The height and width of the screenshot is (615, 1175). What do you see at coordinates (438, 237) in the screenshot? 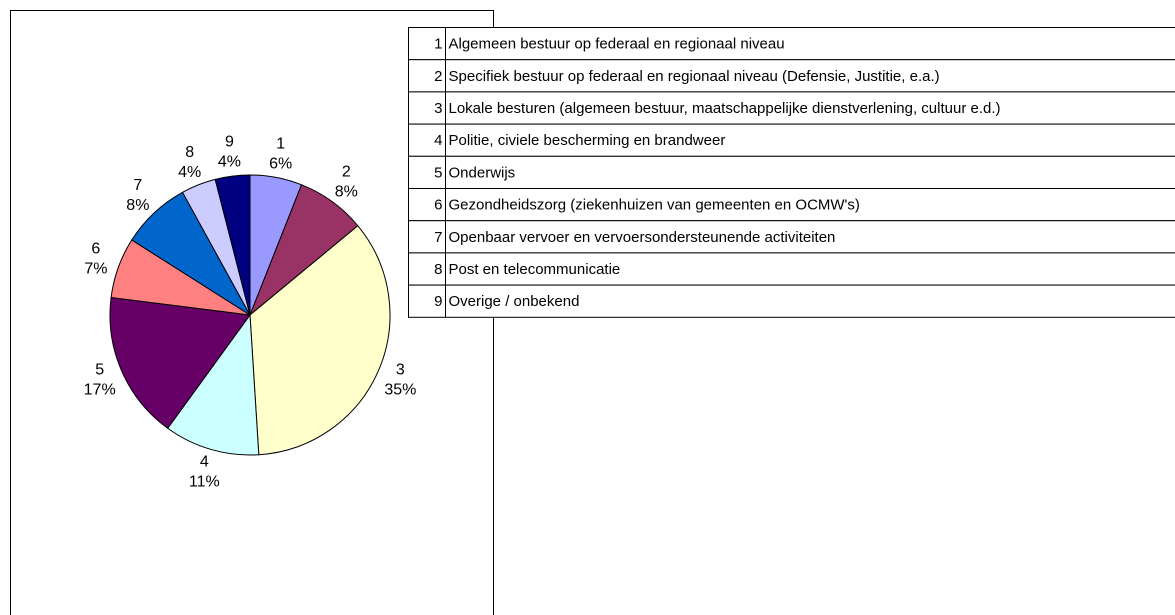
I see `row-number: 7` at bounding box center [438, 237].